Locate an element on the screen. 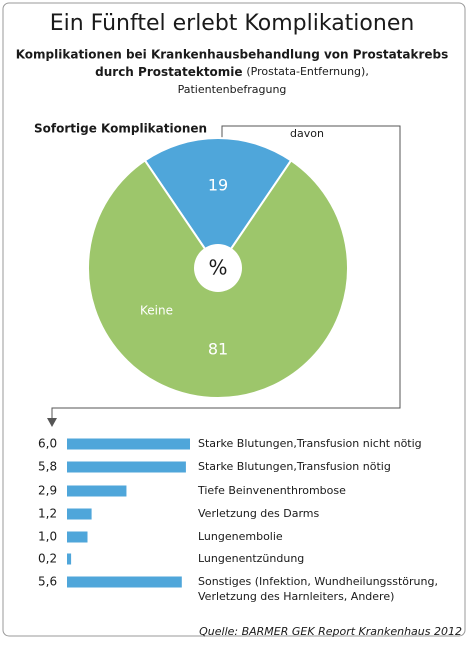 The image size is (470, 646). center-label: % is located at coordinates (217, 268).